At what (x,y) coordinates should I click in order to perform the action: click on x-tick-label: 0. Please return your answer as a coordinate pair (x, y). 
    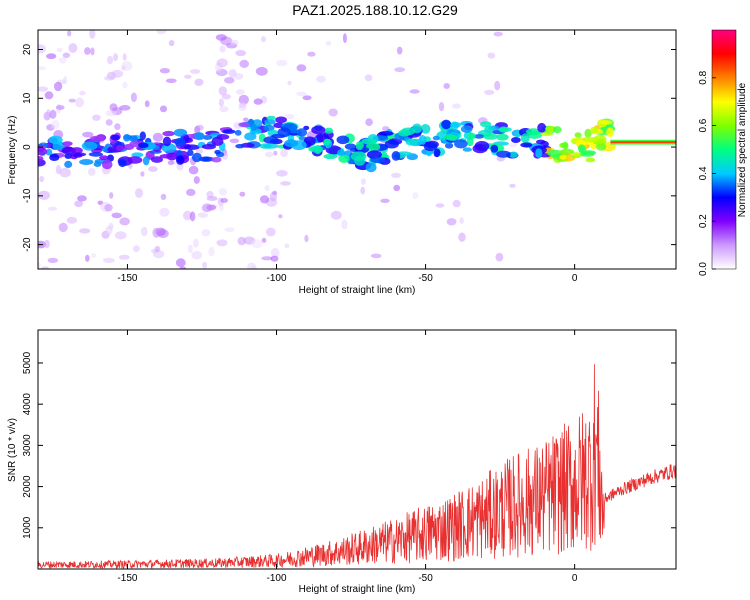
    Looking at the image, I should click on (575, 278).